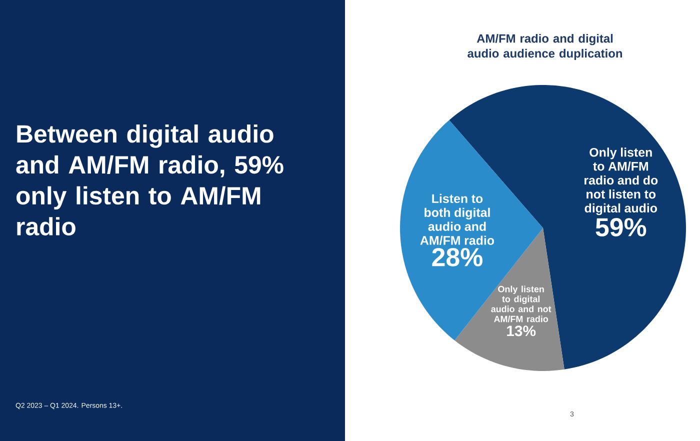 The height and width of the screenshot is (441, 700). What do you see at coordinates (457, 257) in the screenshot?
I see `data-label: 28%` at bounding box center [457, 257].